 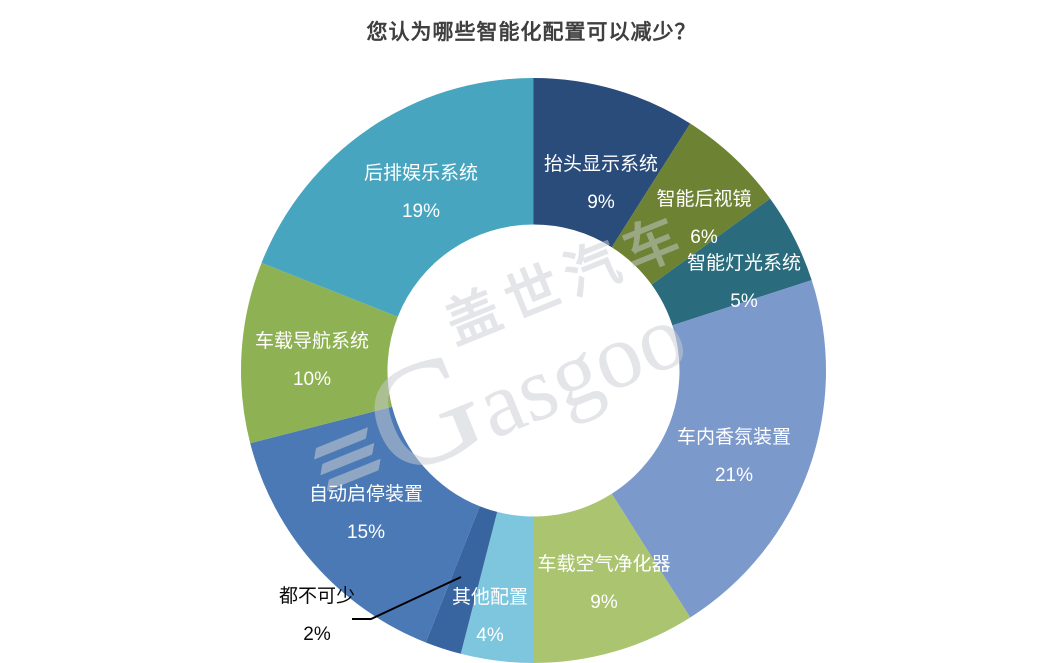 What do you see at coordinates (319, 353) in the screenshot?
I see `pie-slice-车载导航系统` at bounding box center [319, 353].